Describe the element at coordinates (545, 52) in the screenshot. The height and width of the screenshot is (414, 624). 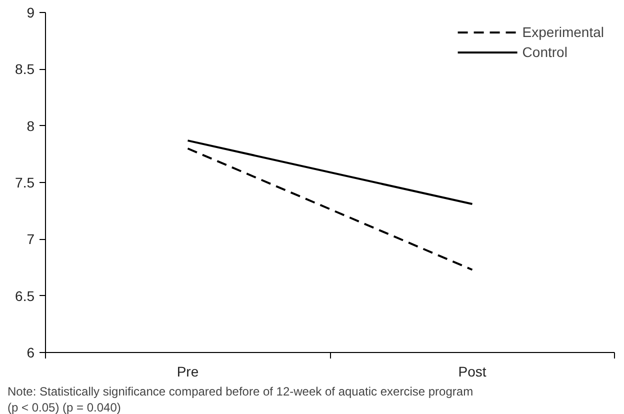
I see `legend-label: Control` at that location.